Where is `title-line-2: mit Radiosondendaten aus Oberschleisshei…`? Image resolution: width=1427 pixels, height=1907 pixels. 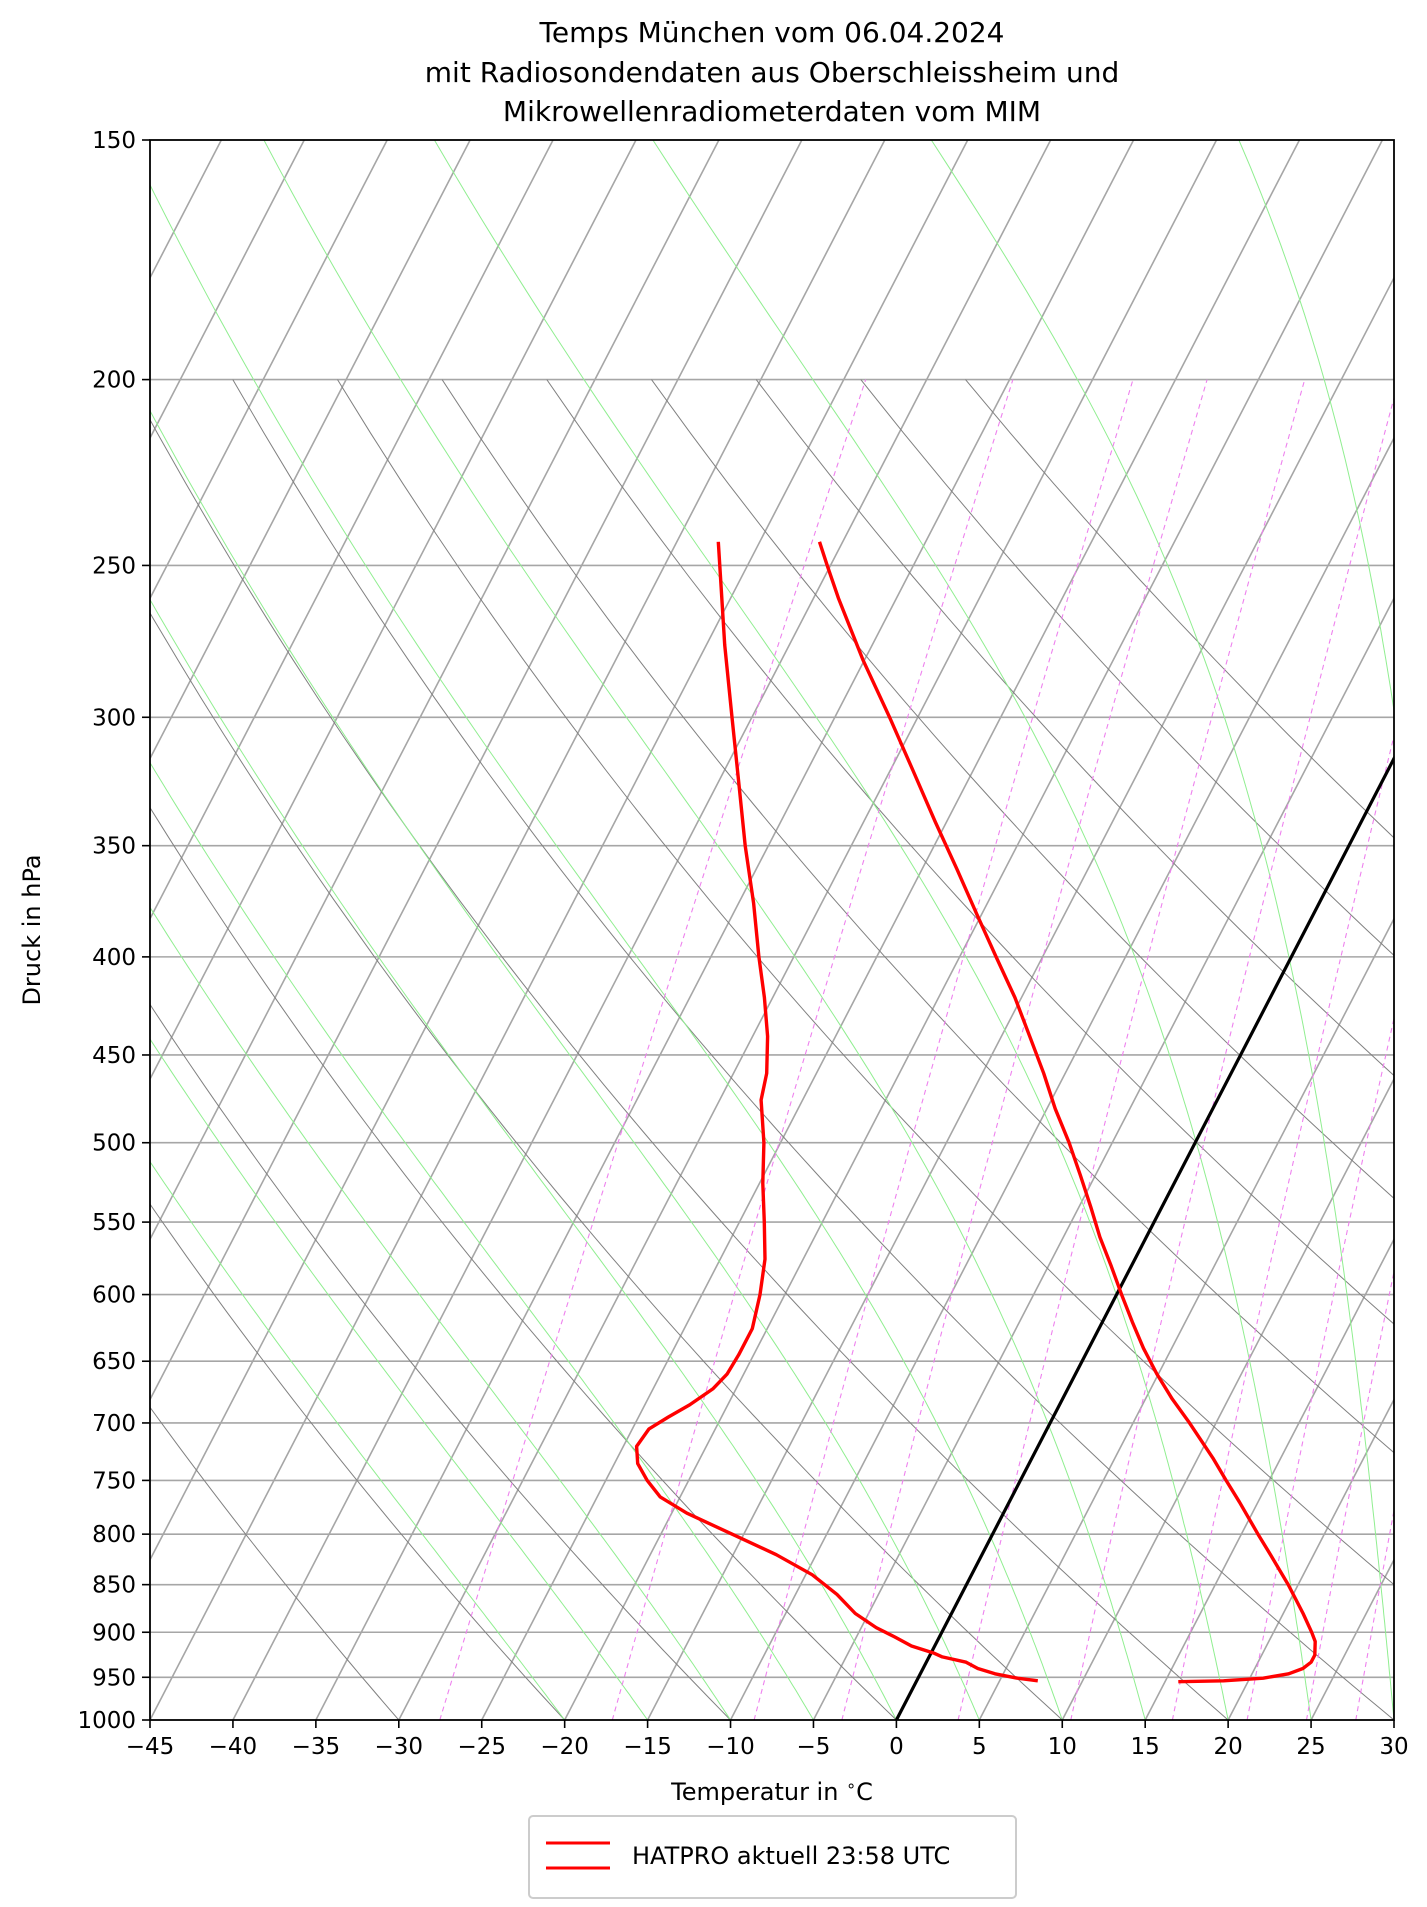 title-line-2: mit Radiosondendaten aus Oberschleisshei… is located at coordinates (772, 72).